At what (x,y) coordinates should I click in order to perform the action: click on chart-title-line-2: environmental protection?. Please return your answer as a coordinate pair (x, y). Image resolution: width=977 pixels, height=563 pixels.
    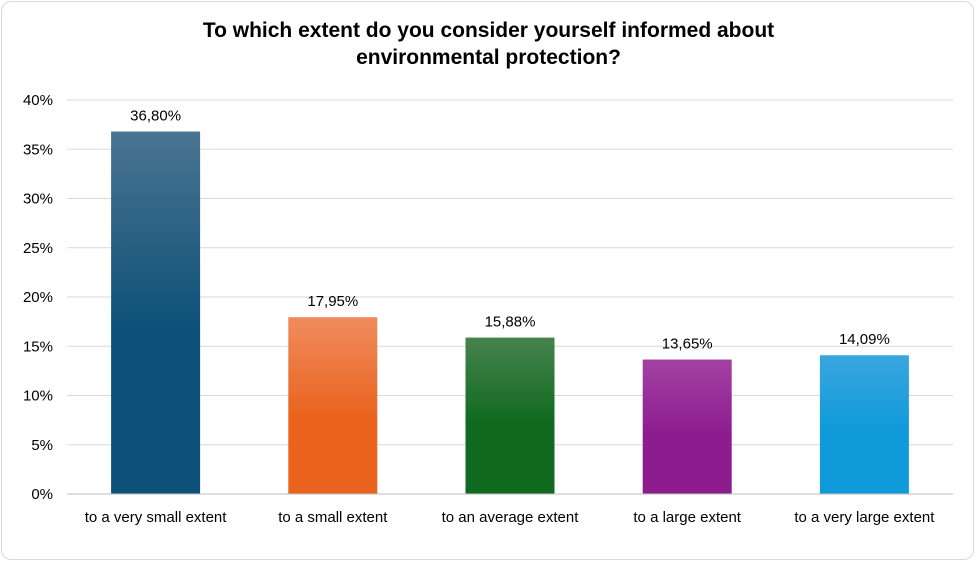
    Looking at the image, I should click on (488, 57).